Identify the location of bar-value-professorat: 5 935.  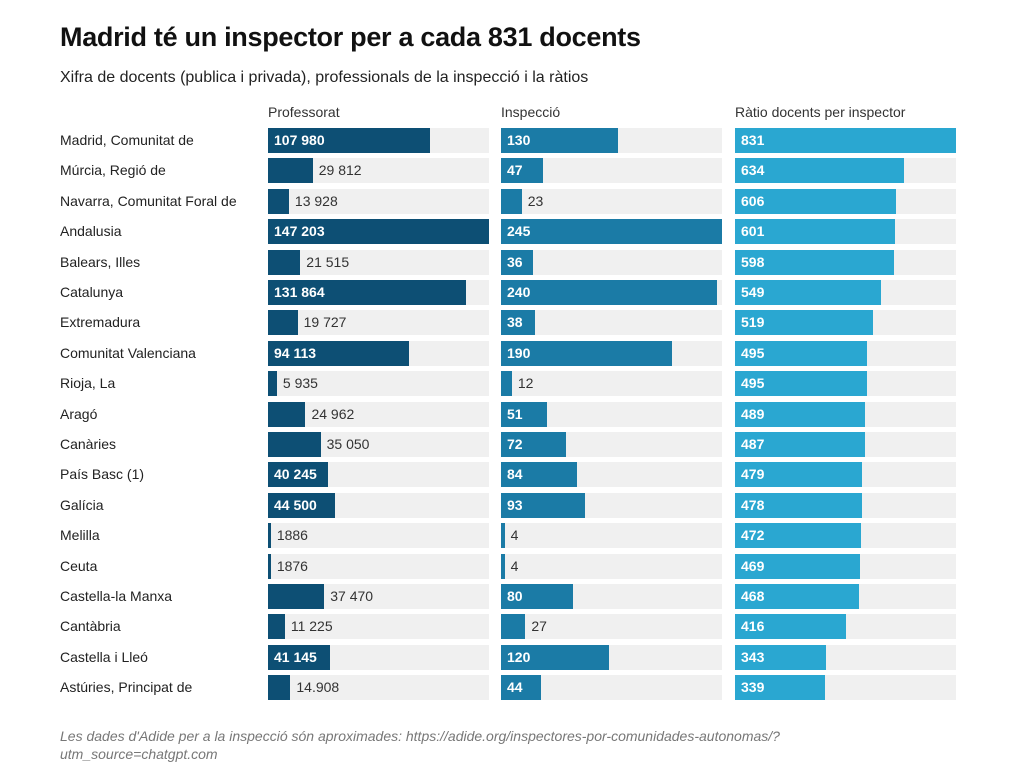
(300, 383).